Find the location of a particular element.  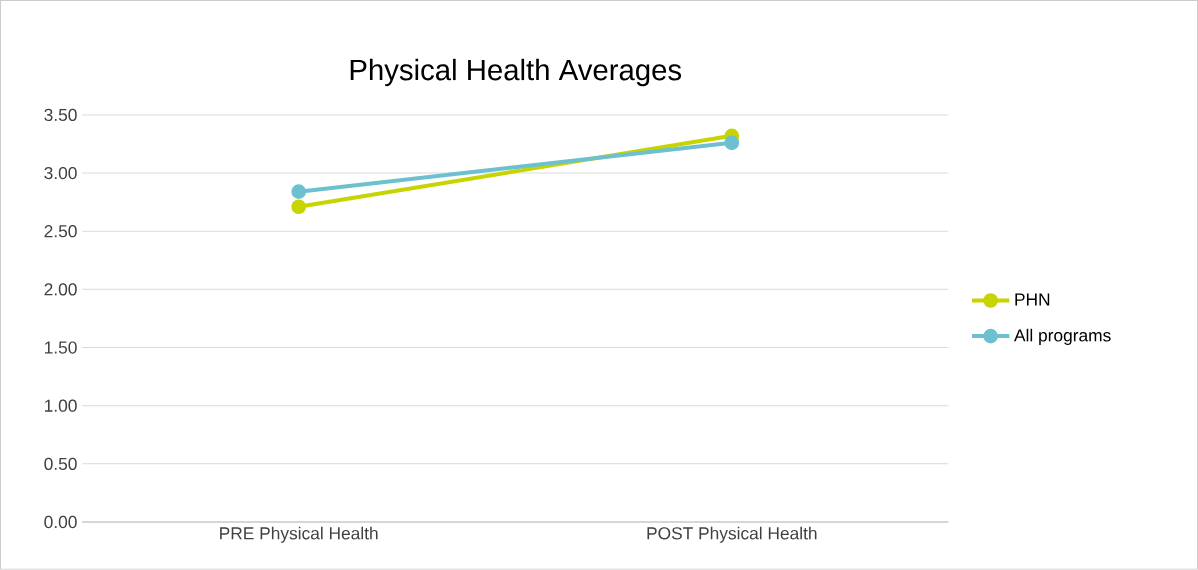

y-tick-label: 2.00 is located at coordinates (60, 289).